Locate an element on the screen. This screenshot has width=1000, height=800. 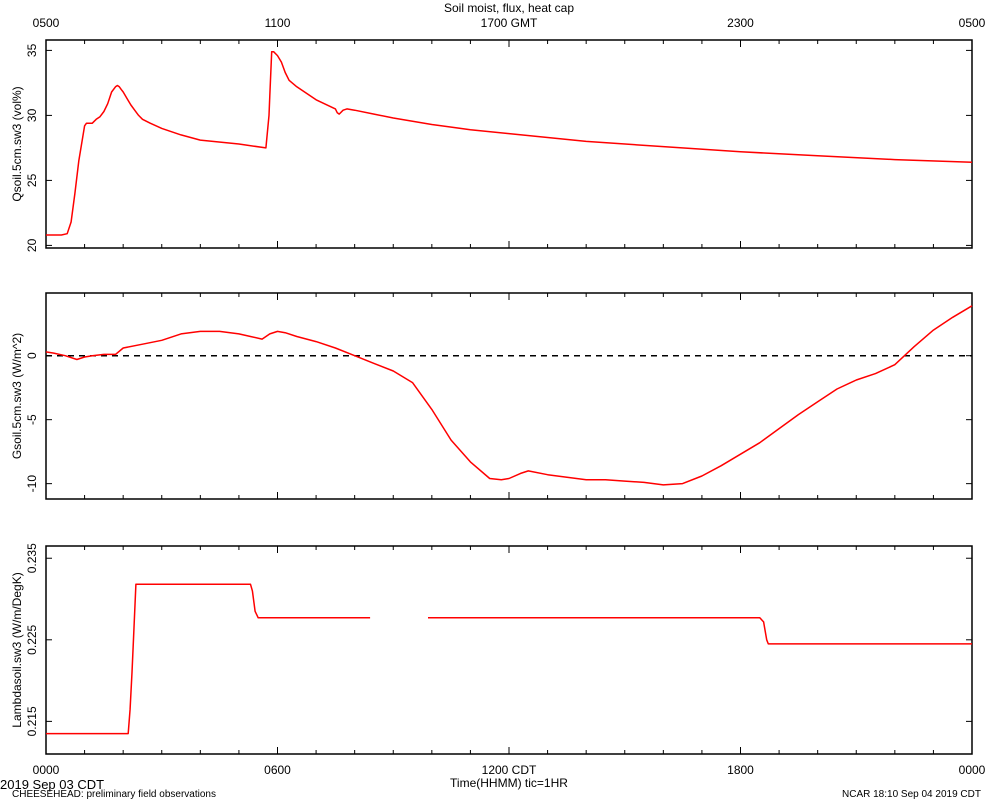
y-tick-label: 30 is located at coordinates (32, 115).